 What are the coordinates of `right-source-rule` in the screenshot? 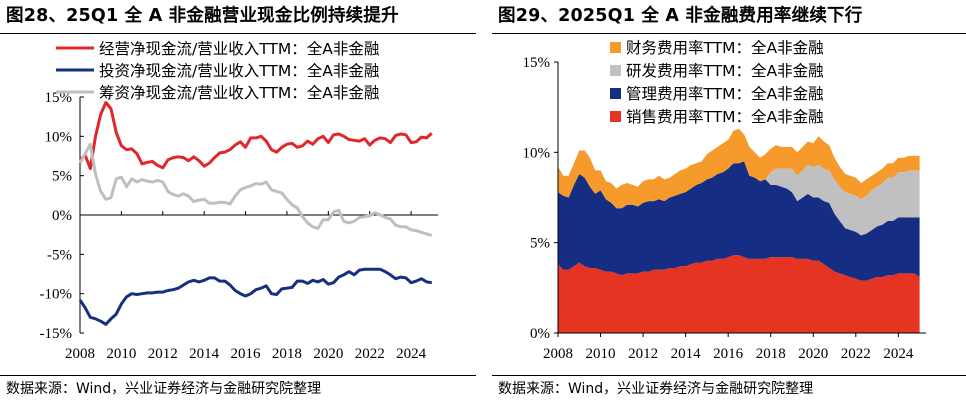 It's located at (729, 375).